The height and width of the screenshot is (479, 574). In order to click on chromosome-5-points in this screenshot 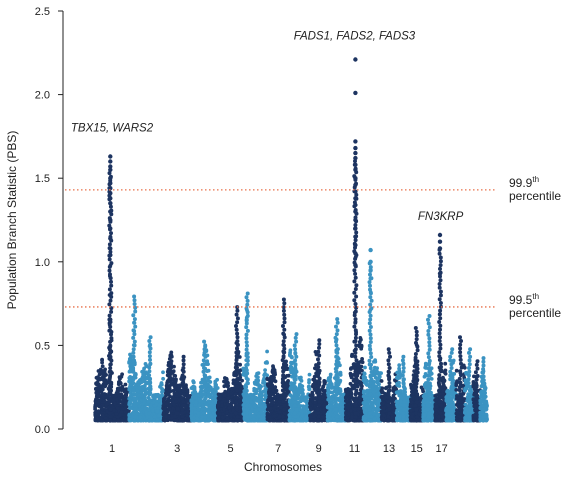, I will do `click(230, 364)`.